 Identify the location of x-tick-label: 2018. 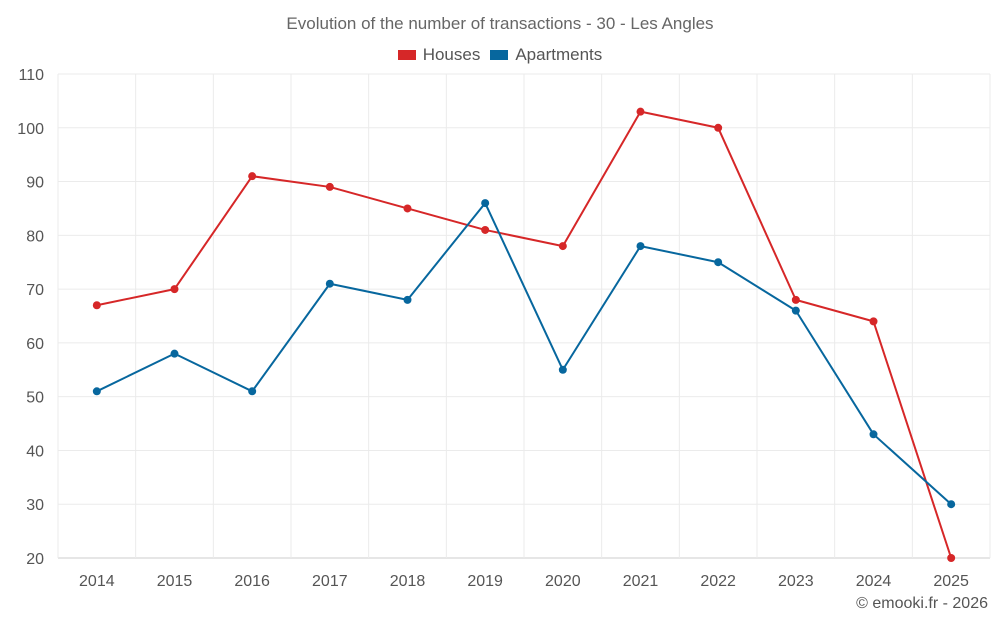
(408, 581).